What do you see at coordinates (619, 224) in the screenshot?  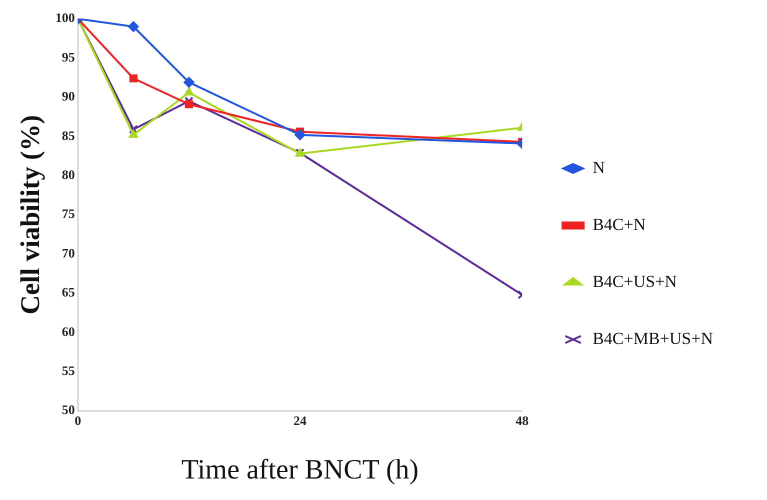 I see `legend-label: B4C+N` at bounding box center [619, 224].